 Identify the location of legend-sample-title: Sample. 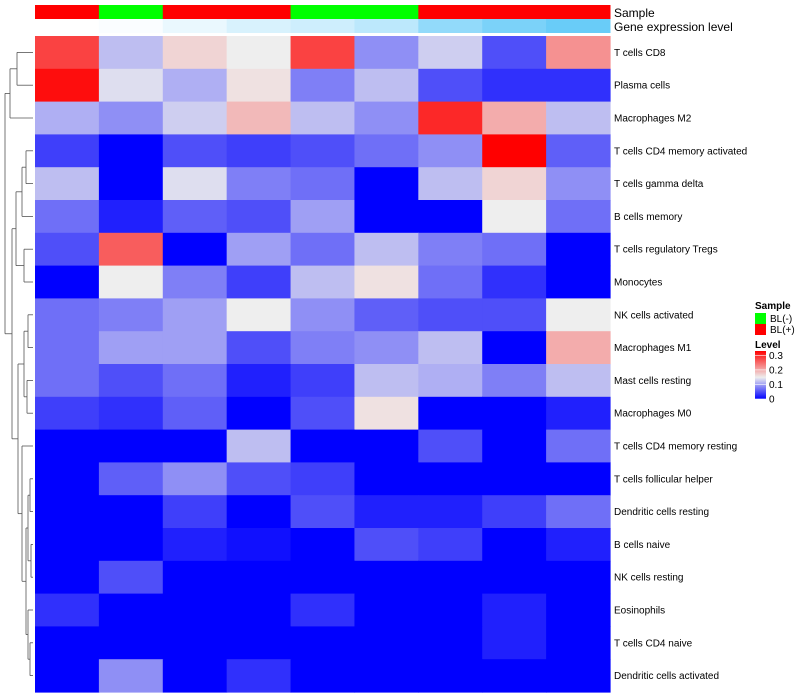
(773, 306).